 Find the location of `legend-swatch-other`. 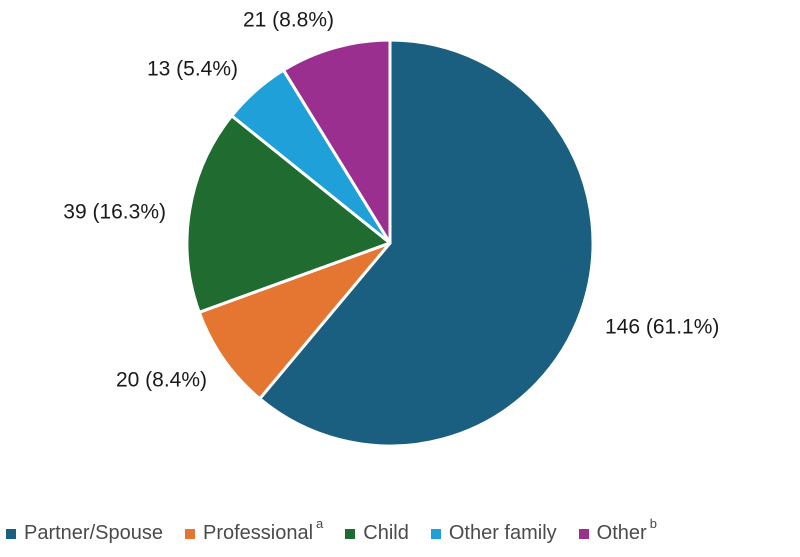

legend-swatch-other is located at coordinates (583, 533).